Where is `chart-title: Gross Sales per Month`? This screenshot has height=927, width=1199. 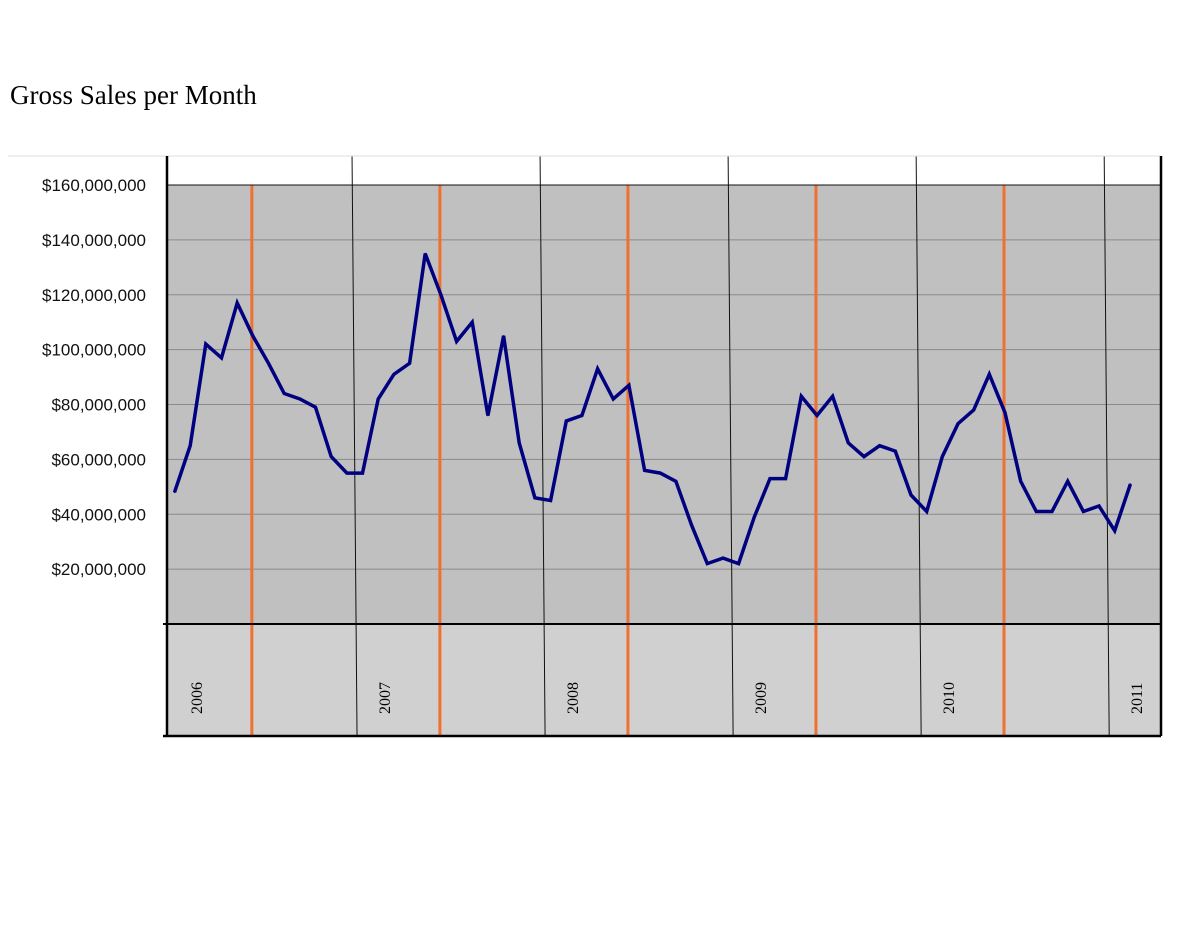
chart-title: Gross Sales per Month is located at coordinates (133, 95).